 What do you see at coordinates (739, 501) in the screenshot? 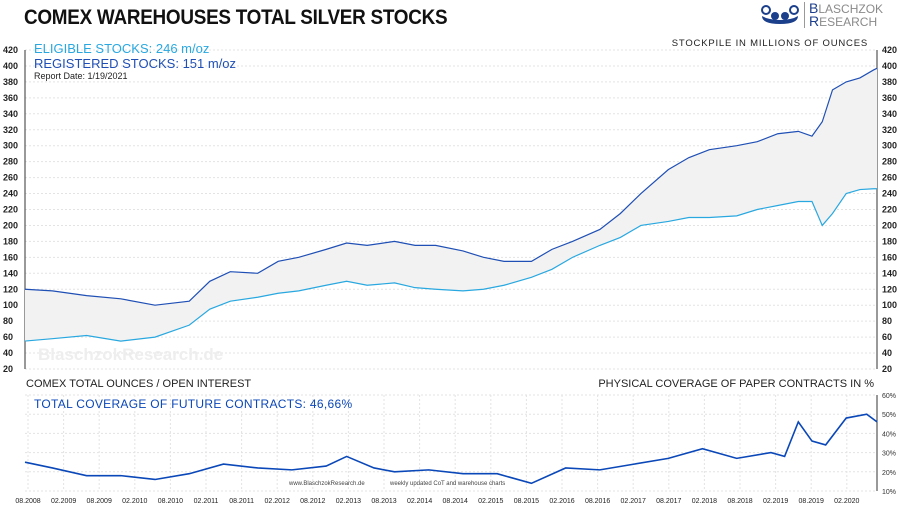
I see `x-tick-label: 08.2018` at bounding box center [739, 501].